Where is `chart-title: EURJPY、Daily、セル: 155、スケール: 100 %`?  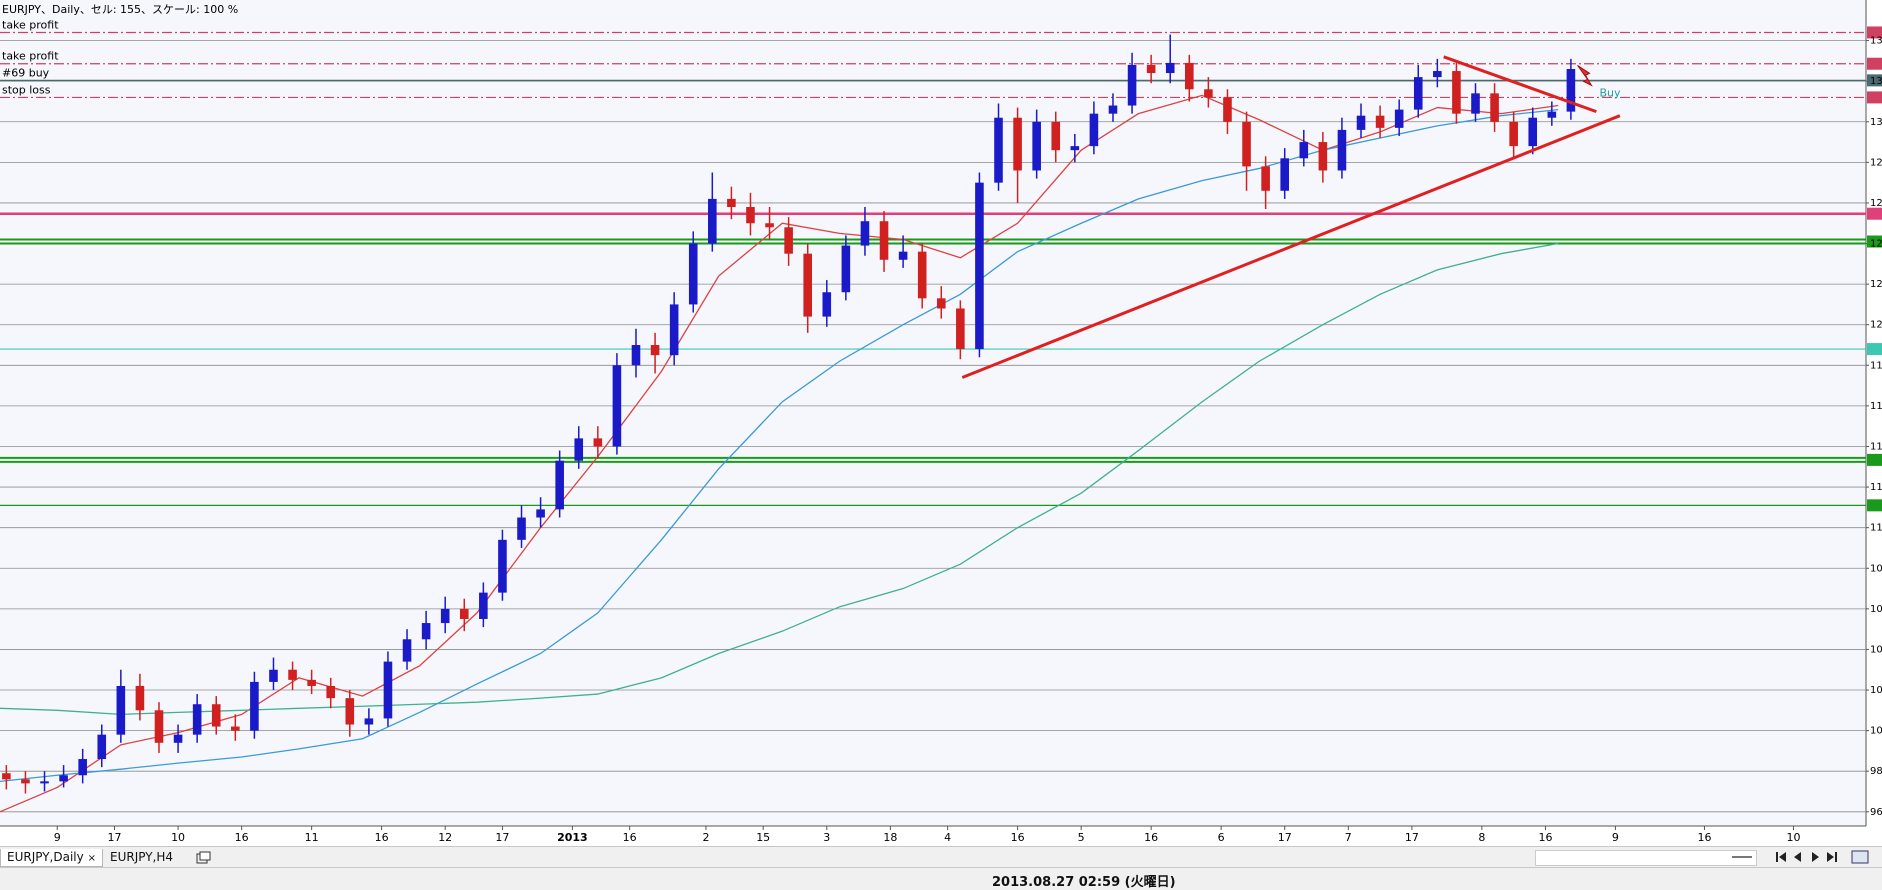
chart-title: EURJPY、Daily、セル: 155、スケール: 100 % is located at coordinates (120, 9).